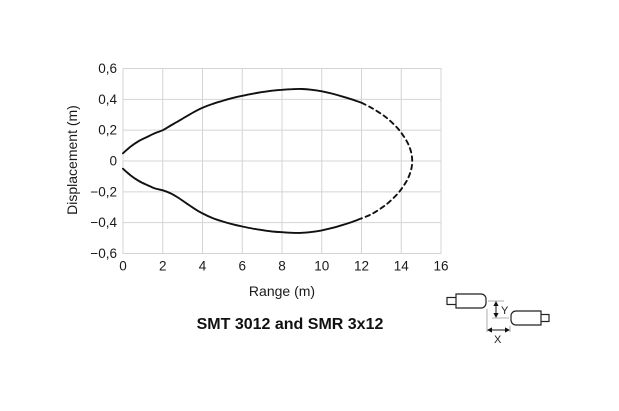  What do you see at coordinates (107, 68) in the screenshot?
I see `y-tick-label: 0,6` at bounding box center [107, 68].